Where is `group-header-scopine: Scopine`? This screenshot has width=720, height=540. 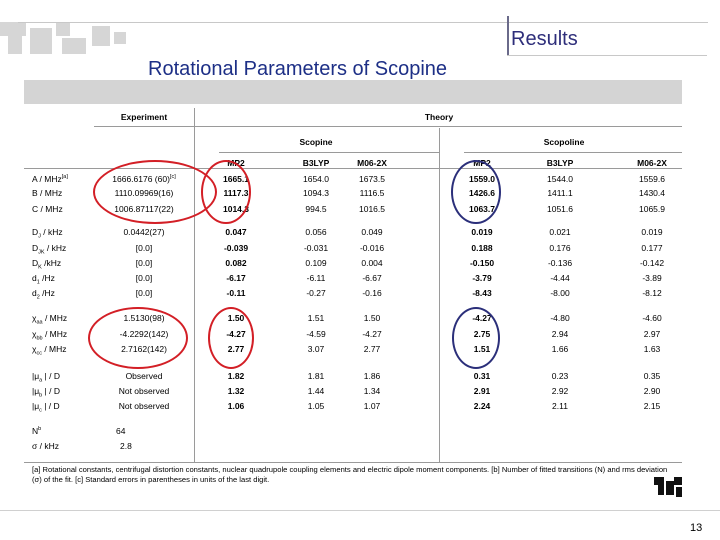
group-header-scopine: Scopine is located at coordinates (316, 142).